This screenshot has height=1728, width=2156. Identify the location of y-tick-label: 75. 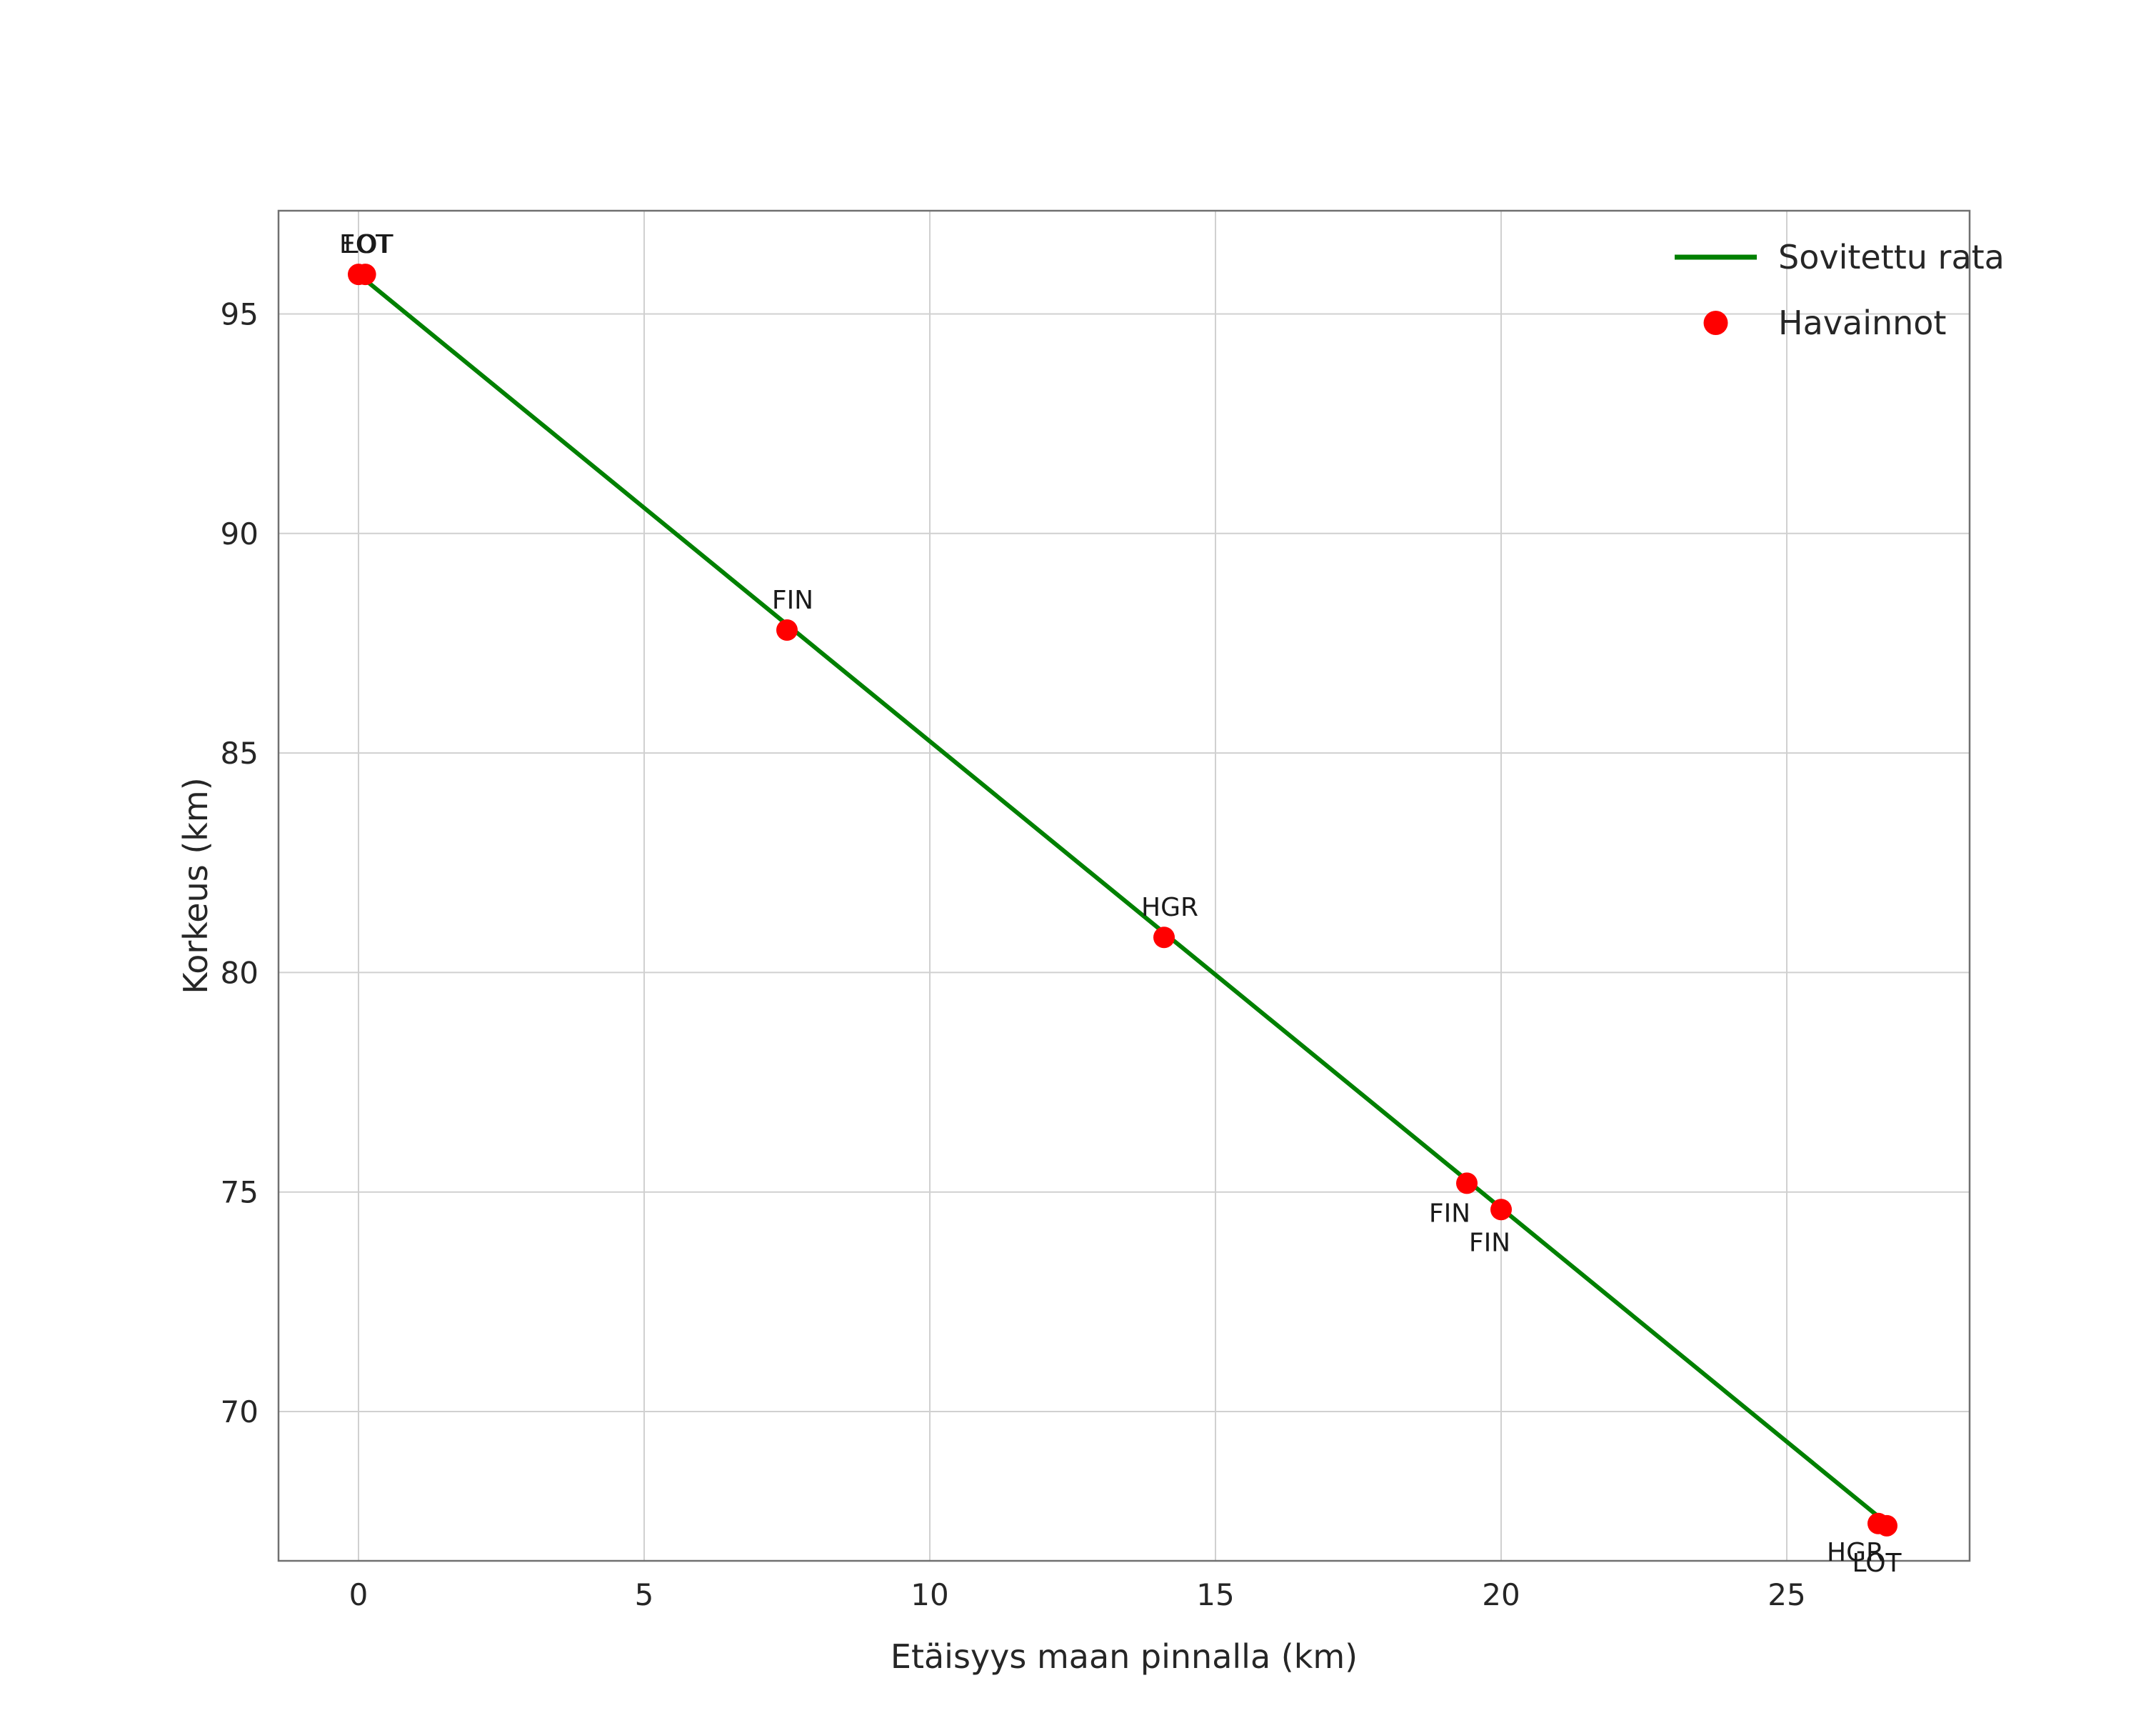
(240, 1192).